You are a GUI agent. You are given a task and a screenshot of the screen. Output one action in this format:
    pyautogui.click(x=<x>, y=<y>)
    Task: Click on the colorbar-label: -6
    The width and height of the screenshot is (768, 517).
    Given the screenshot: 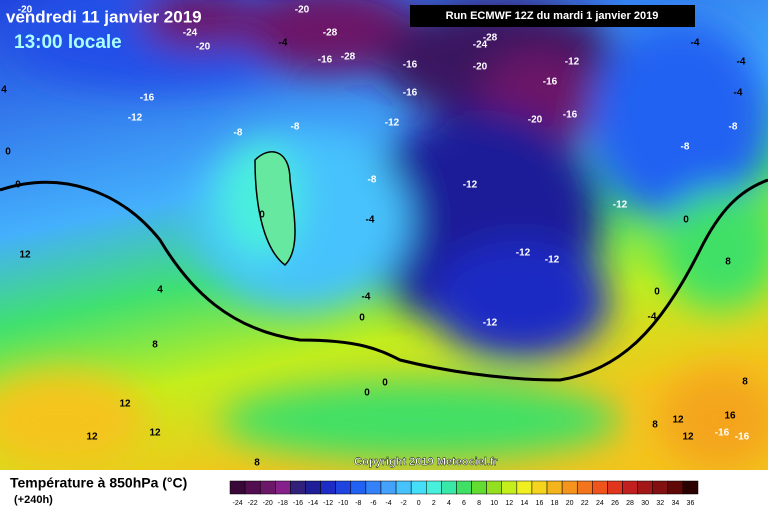 What is the action you would take?
    pyautogui.click(x=373, y=503)
    